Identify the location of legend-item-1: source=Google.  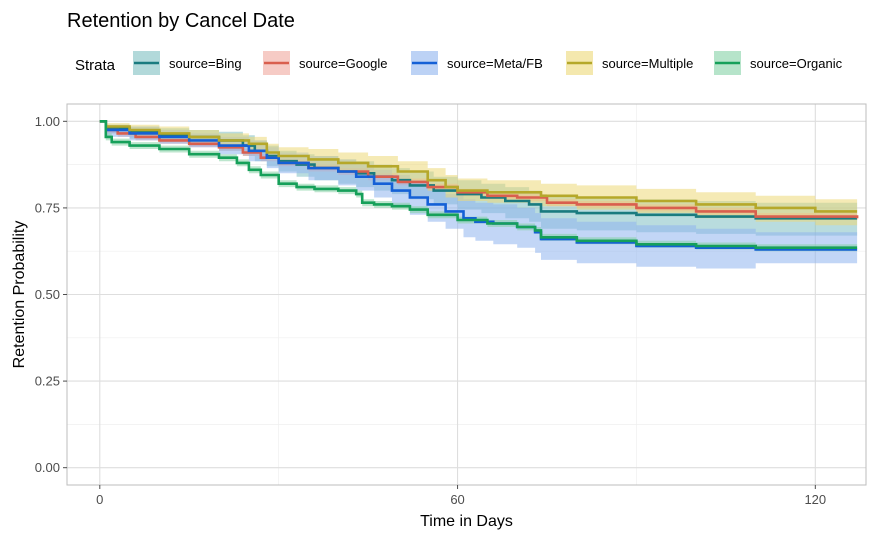
(325, 63).